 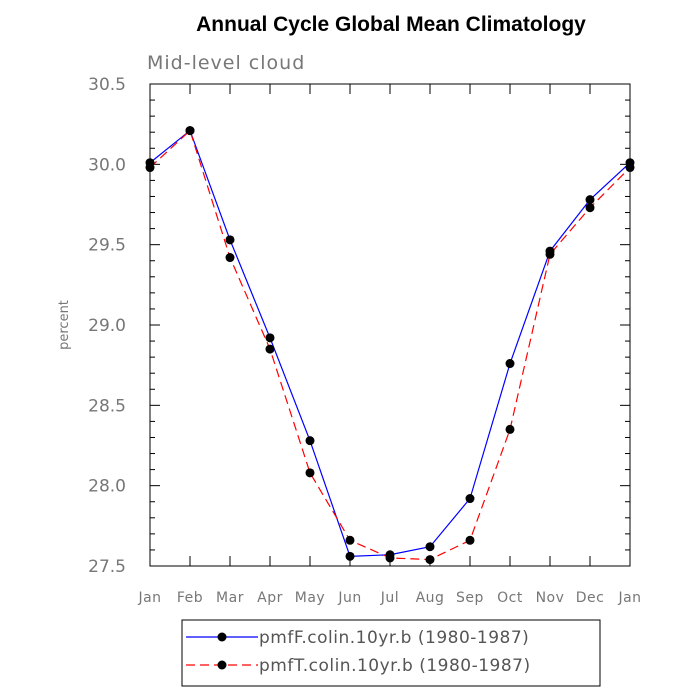 I want to click on legend-box, so click(x=391, y=653).